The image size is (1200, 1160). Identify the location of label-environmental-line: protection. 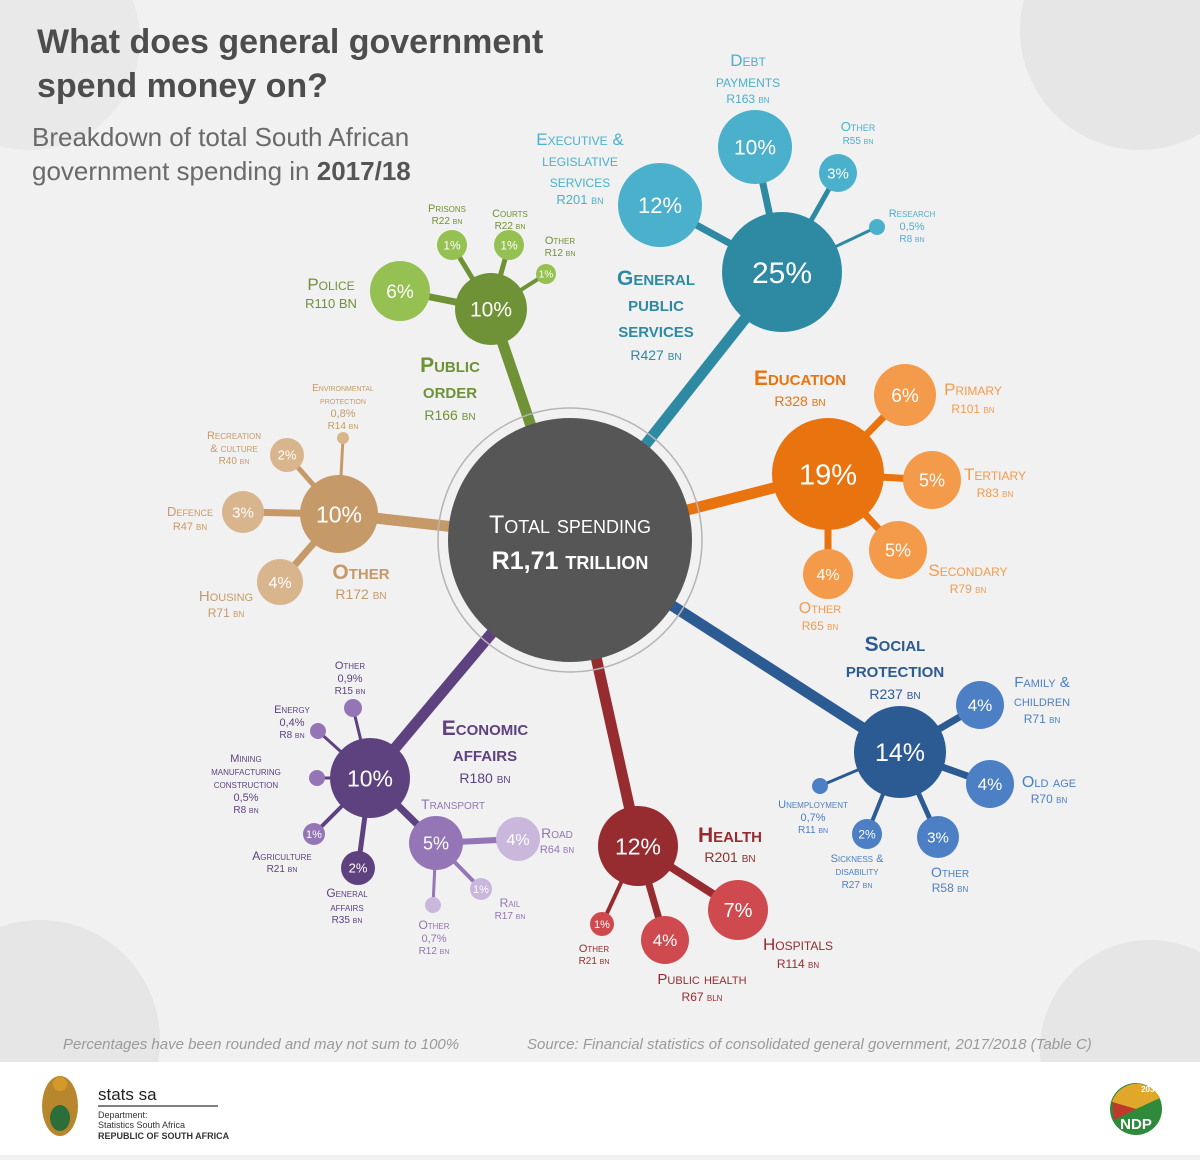
(343, 401).